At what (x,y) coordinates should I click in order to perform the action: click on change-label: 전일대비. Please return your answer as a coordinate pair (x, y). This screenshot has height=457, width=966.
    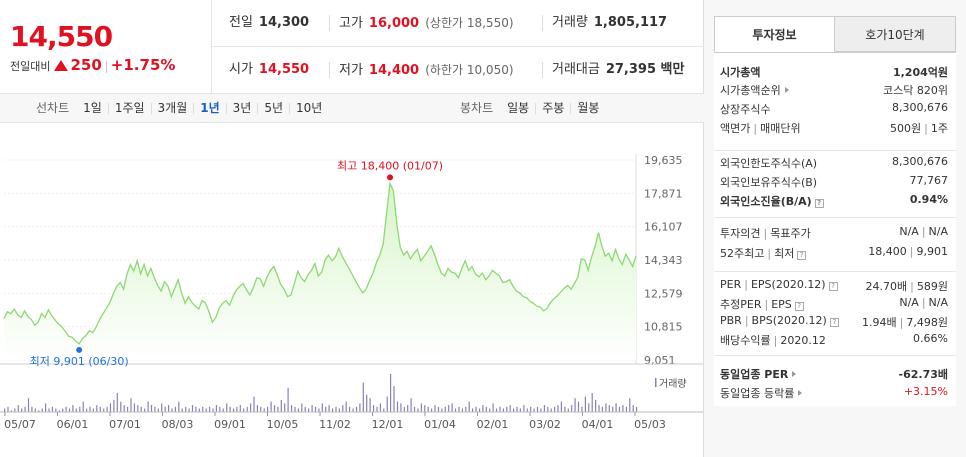
    Looking at the image, I should click on (30, 66).